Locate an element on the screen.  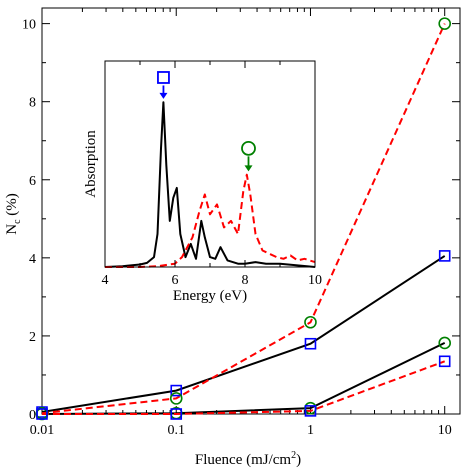
y-tick-label: 8 is located at coordinates (32, 103).